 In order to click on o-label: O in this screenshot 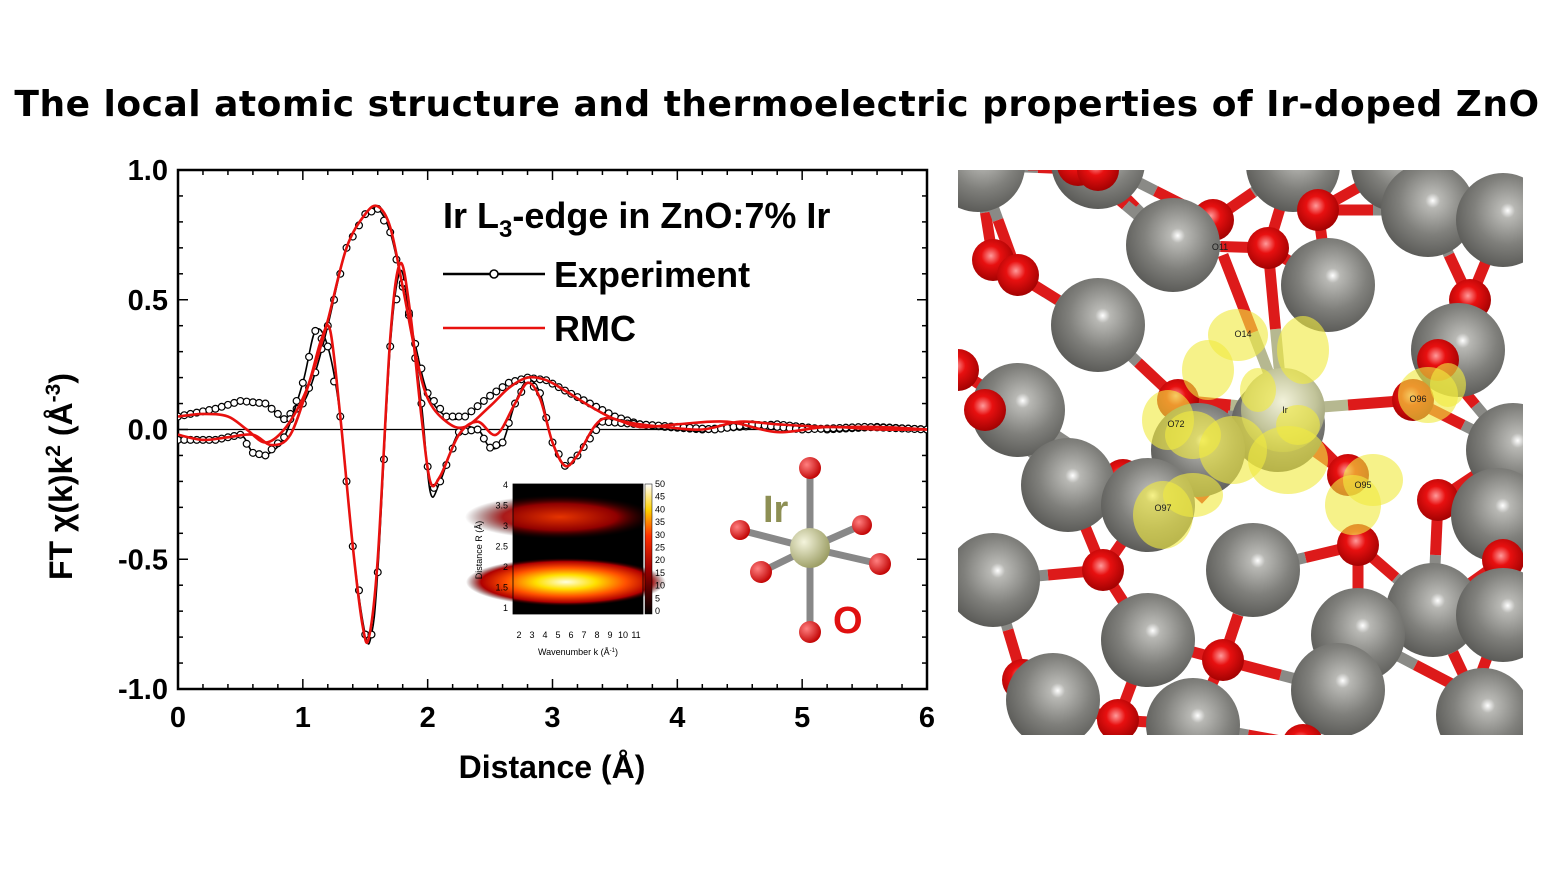, I will do `click(848, 621)`.